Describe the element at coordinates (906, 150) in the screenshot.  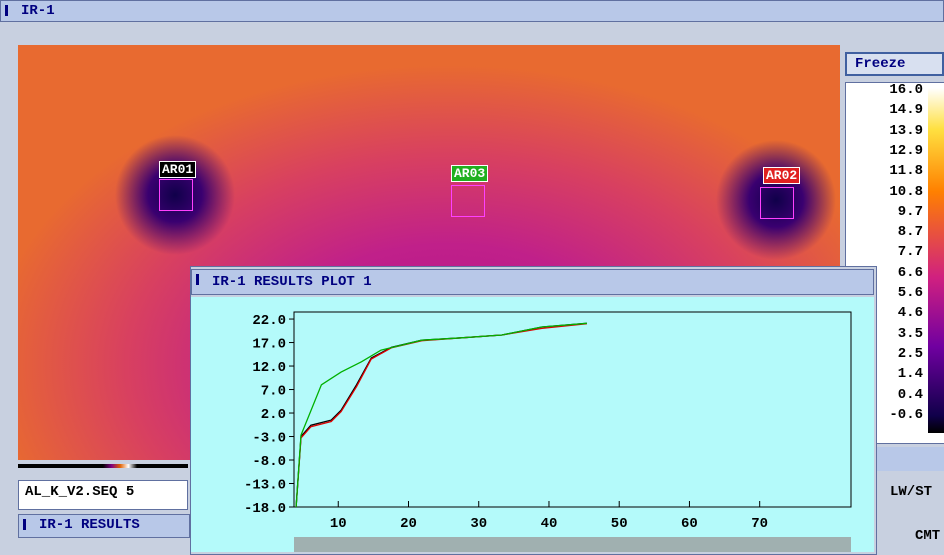
I see `scale-label: 12.9` at that location.